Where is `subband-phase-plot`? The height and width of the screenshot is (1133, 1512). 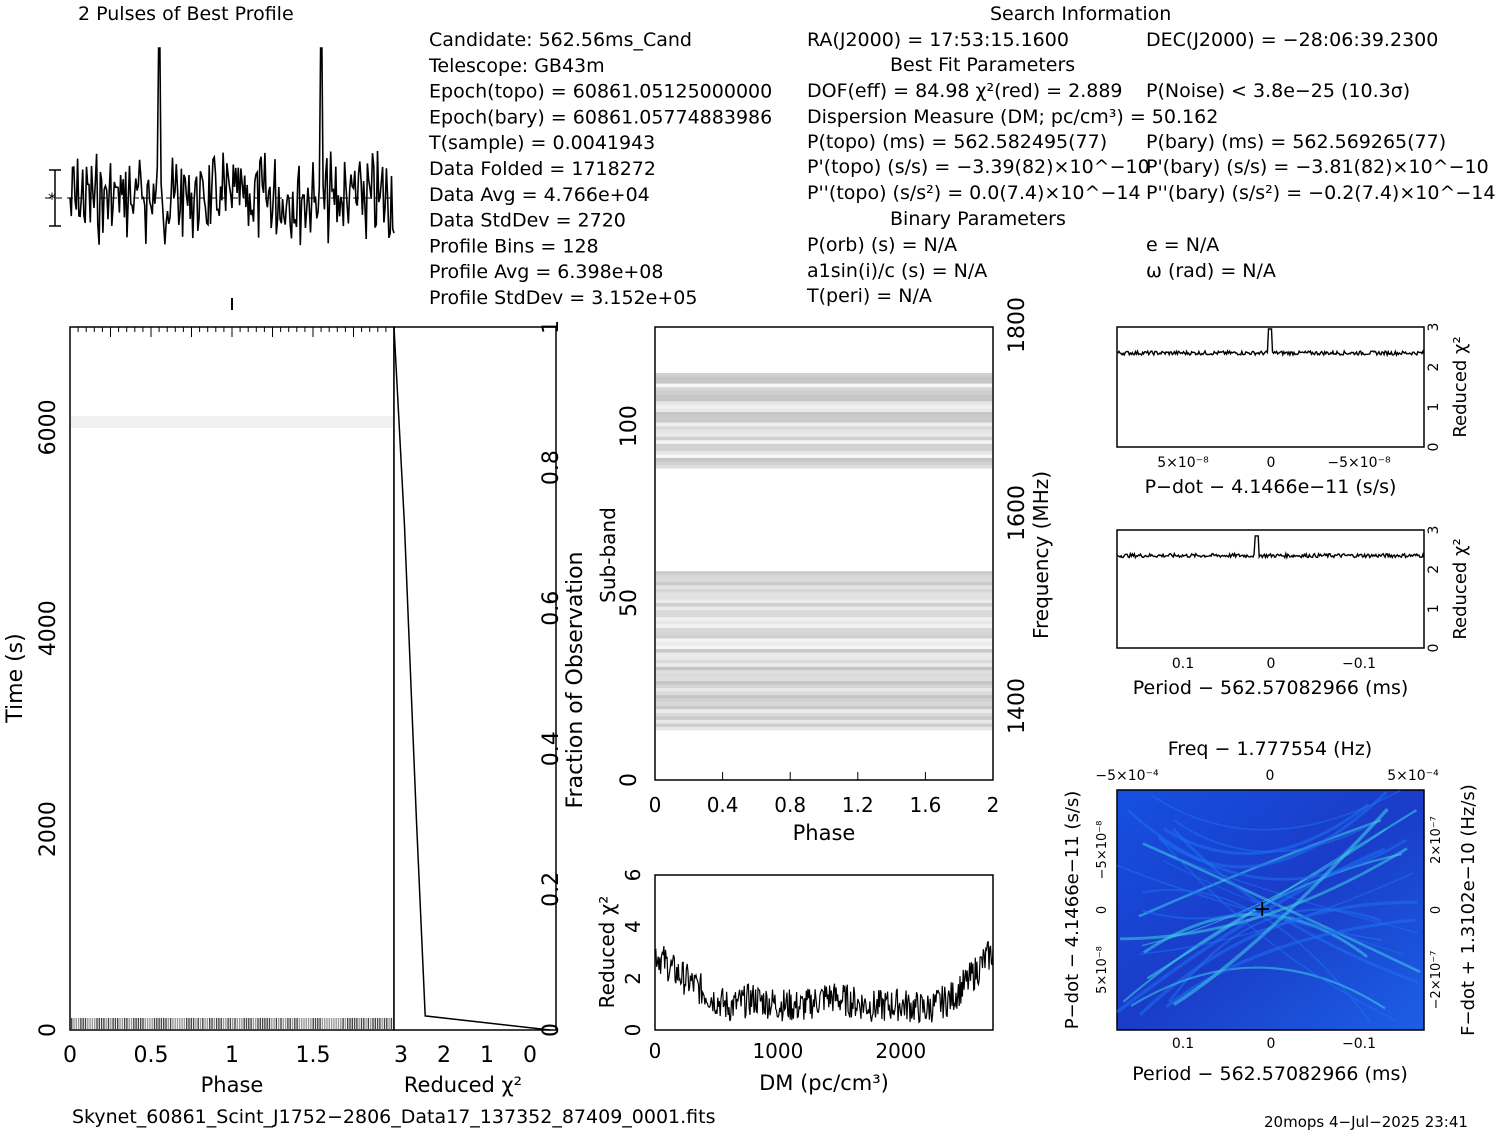
subband-phase-plot is located at coordinates (824, 553).